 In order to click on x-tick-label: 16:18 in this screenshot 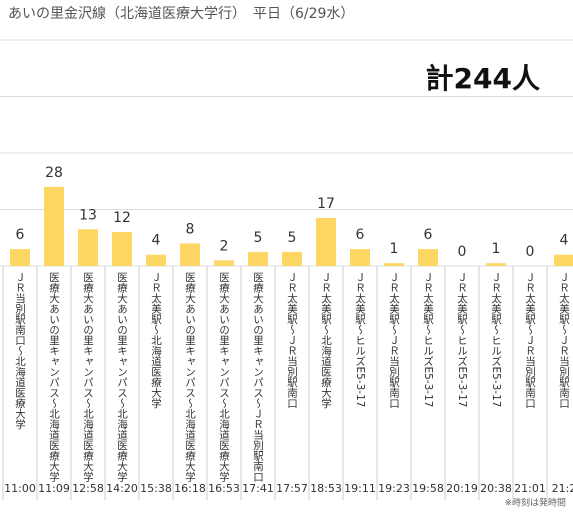, I will do `click(190, 488)`.